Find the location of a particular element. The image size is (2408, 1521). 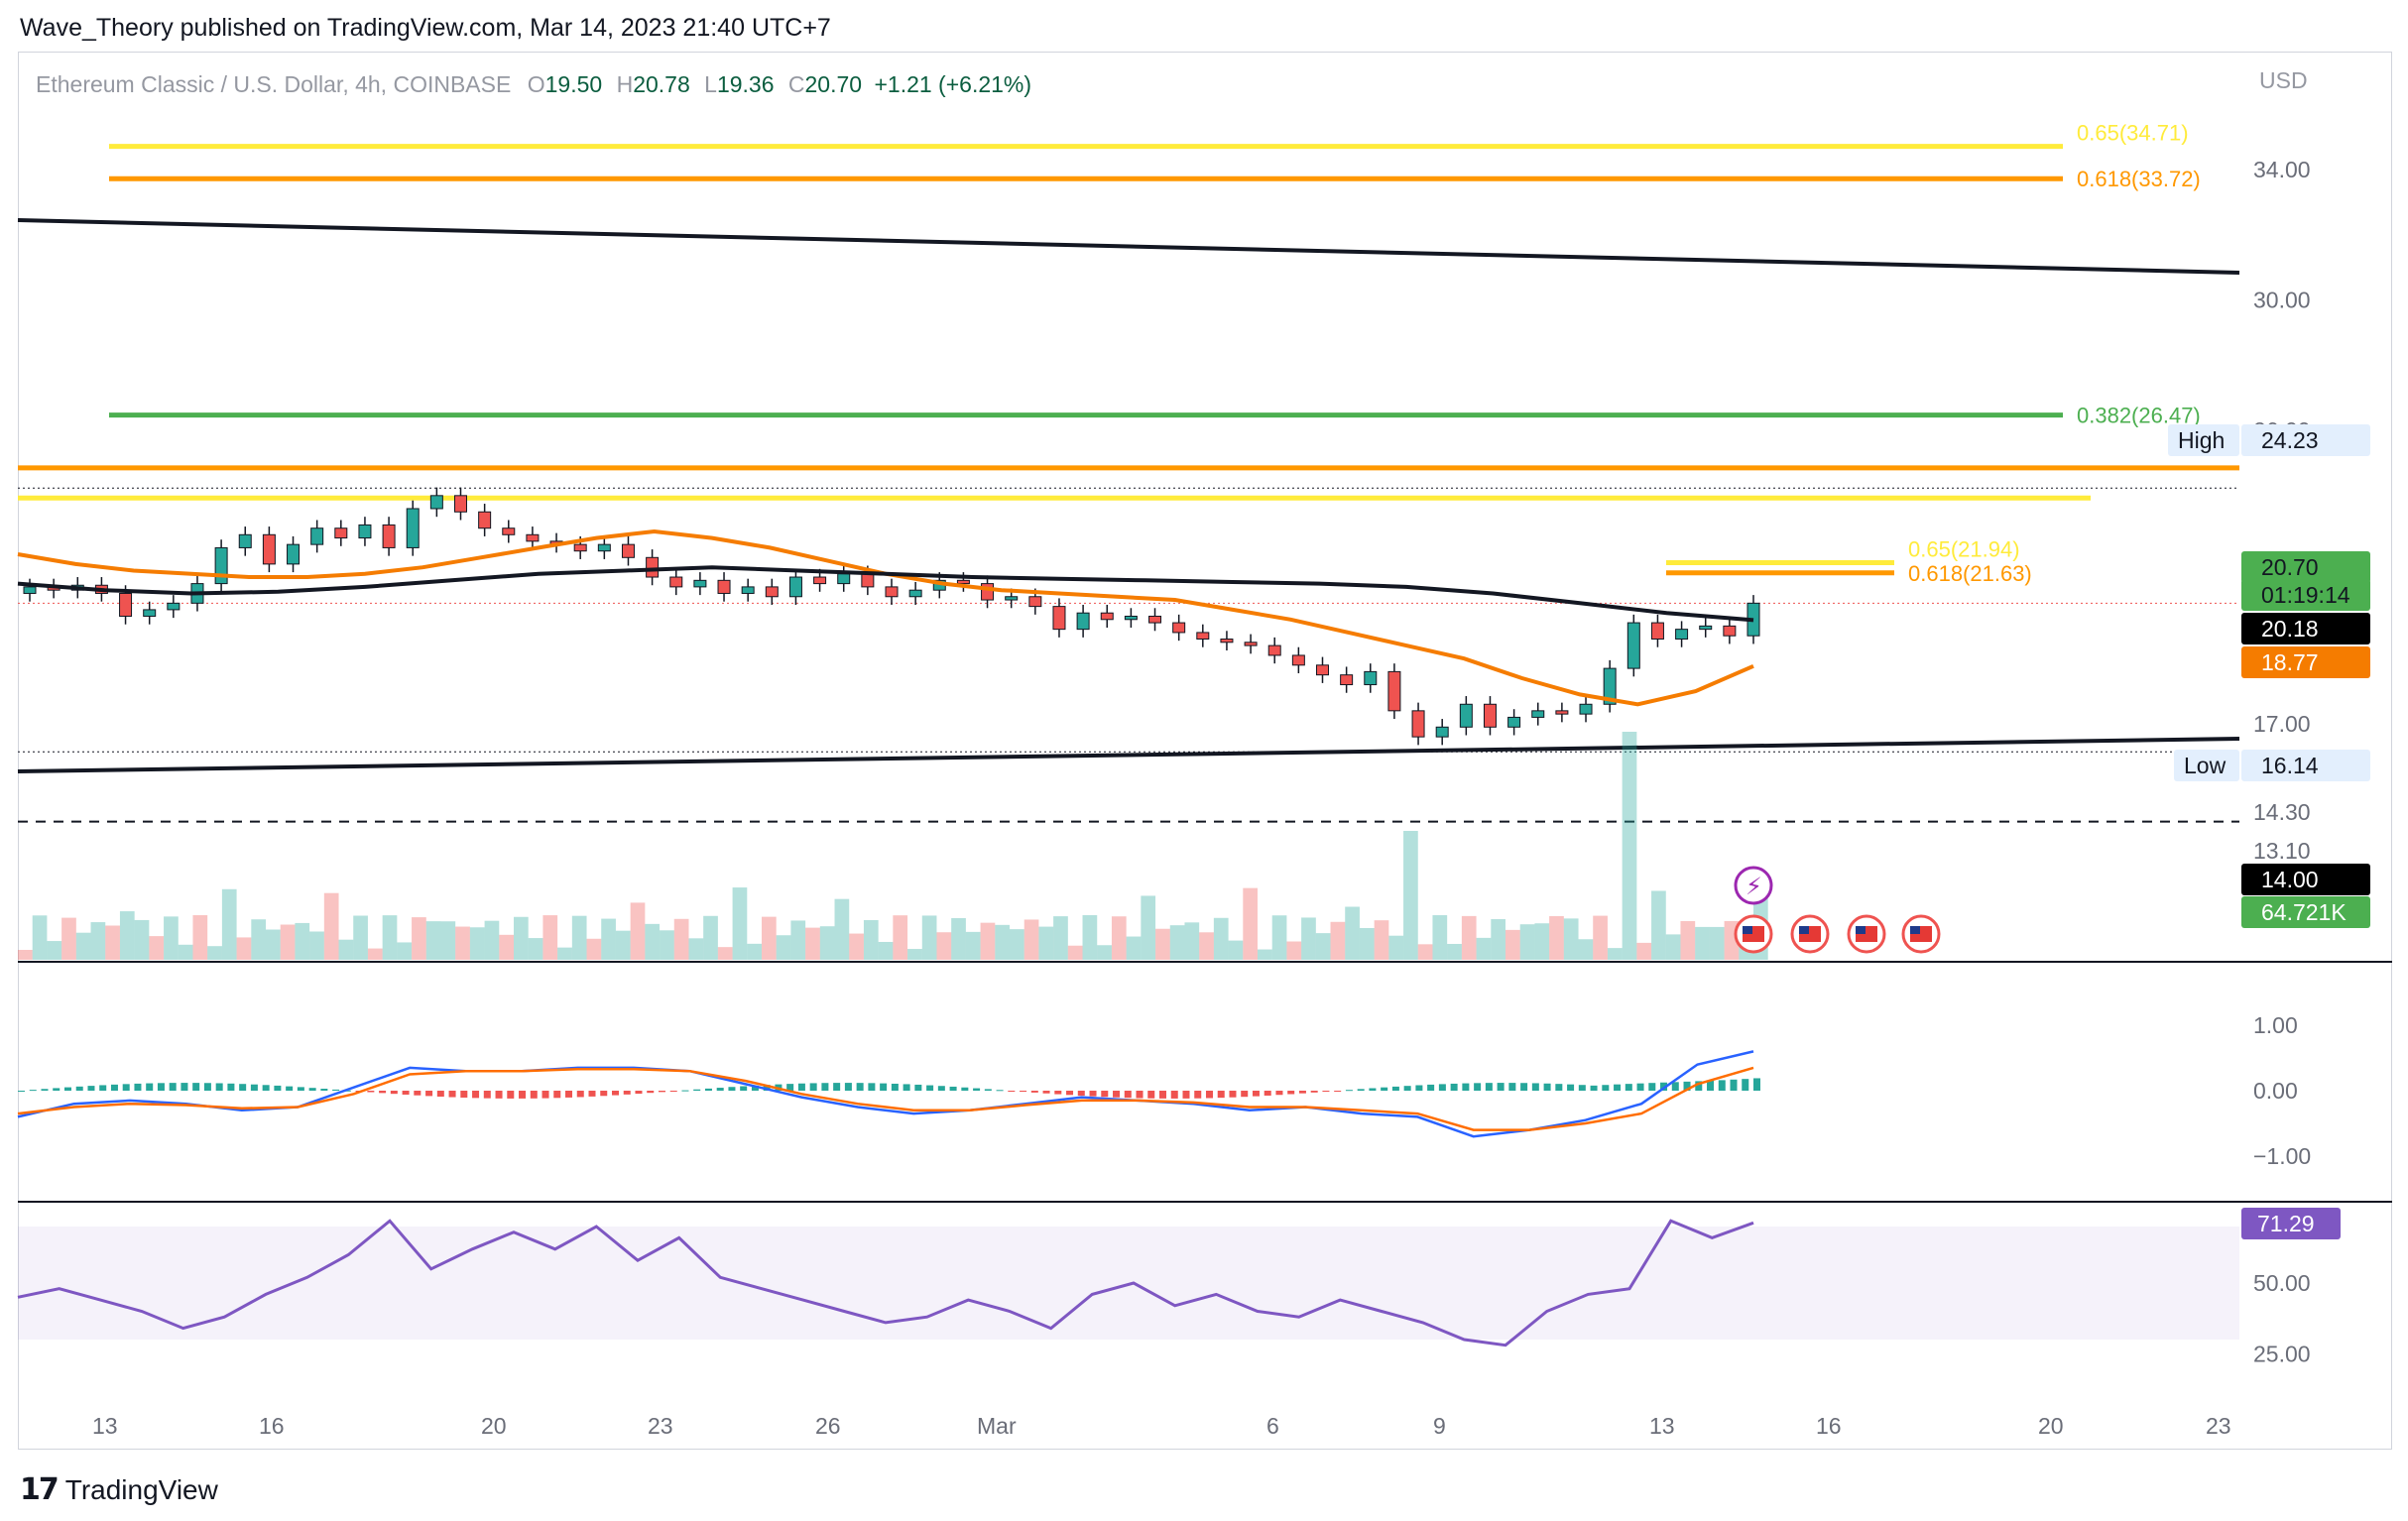

close-label: C is located at coordinates (796, 84).